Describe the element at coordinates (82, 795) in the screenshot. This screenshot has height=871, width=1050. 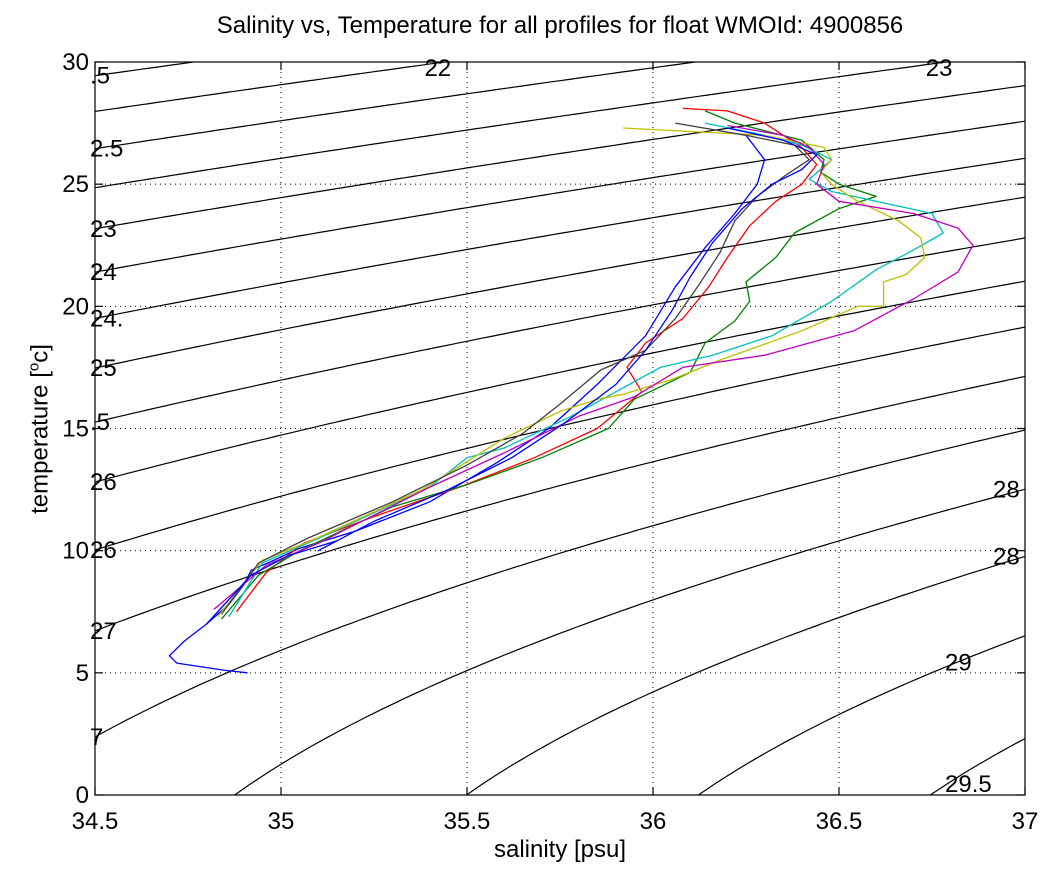
I see `y-tick-label: 0` at that location.